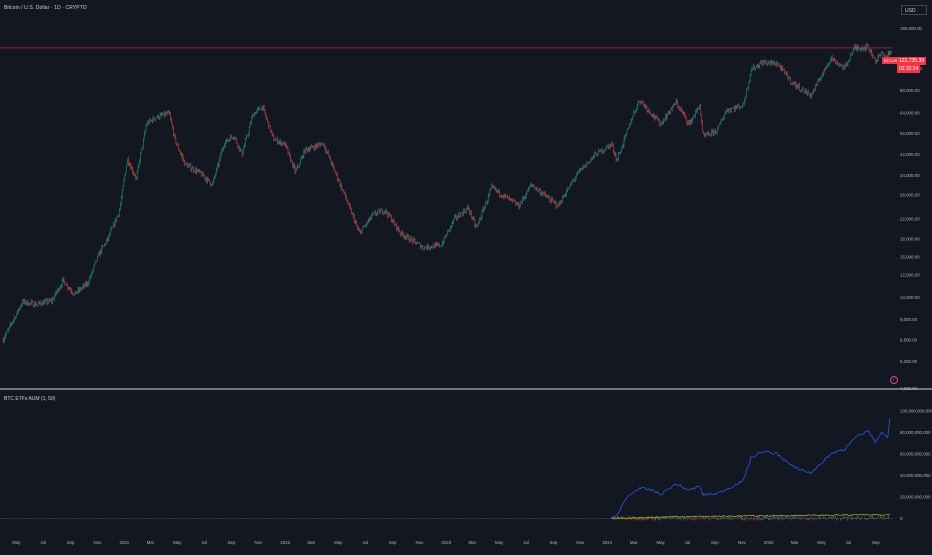 Image resolution: width=932 pixels, height=555 pixels. I want to click on indicator-tick-label: 100,000,000,000, so click(916, 411).